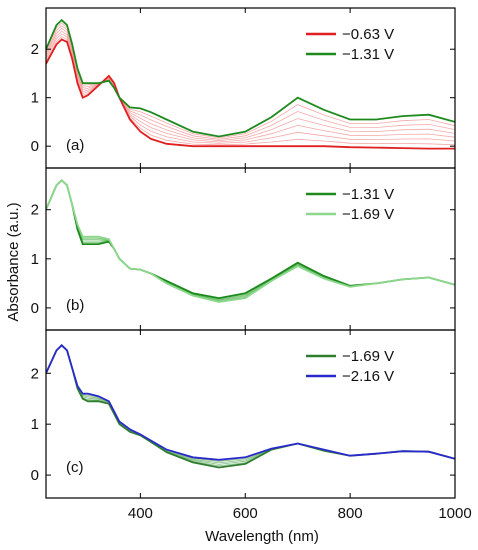 Image resolution: width=478 pixels, height=550 pixels. I want to click on x-tick-label: 400, so click(140, 513).